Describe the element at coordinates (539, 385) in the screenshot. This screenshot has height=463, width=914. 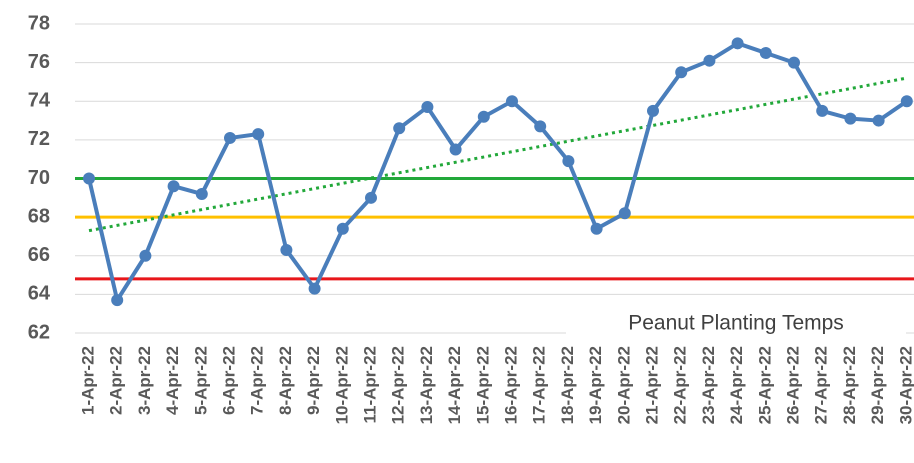
I see `x-tick-label: 17-Apr-22` at that location.